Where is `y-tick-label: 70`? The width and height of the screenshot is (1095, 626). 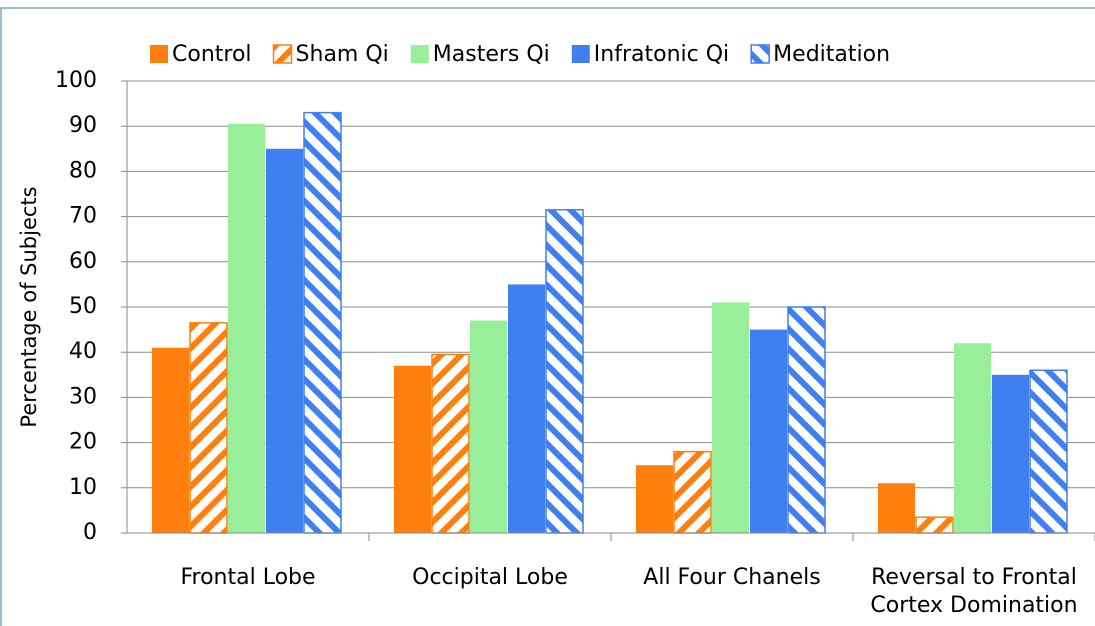
y-tick-label: 70 is located at coordinates (83, 216).